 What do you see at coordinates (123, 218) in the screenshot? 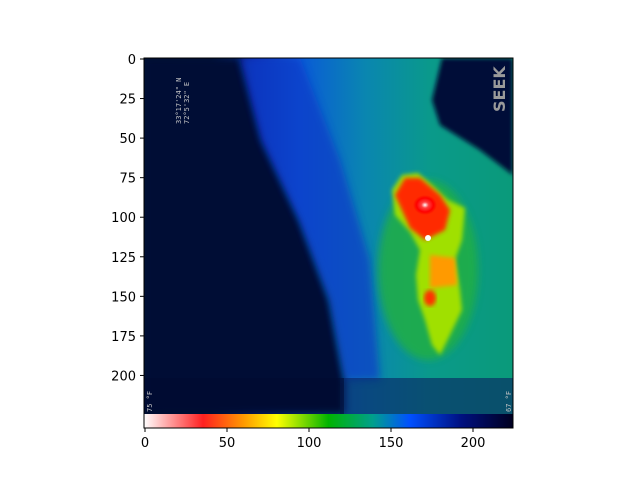
I see `y-tick-label: 100` at bounding box center [123, 218].